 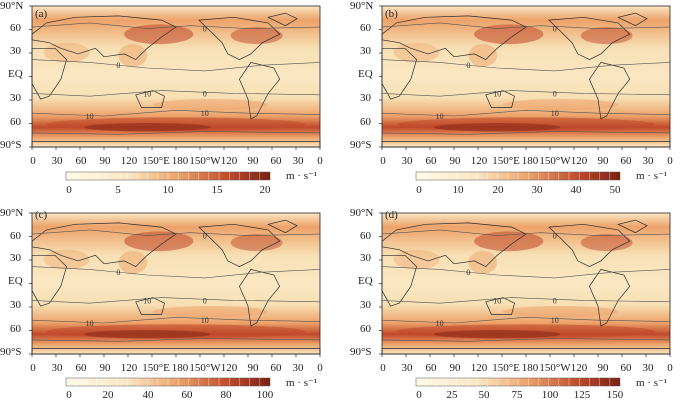 I want to click on colorbar-tick: 40, so click(x=148, y=395).